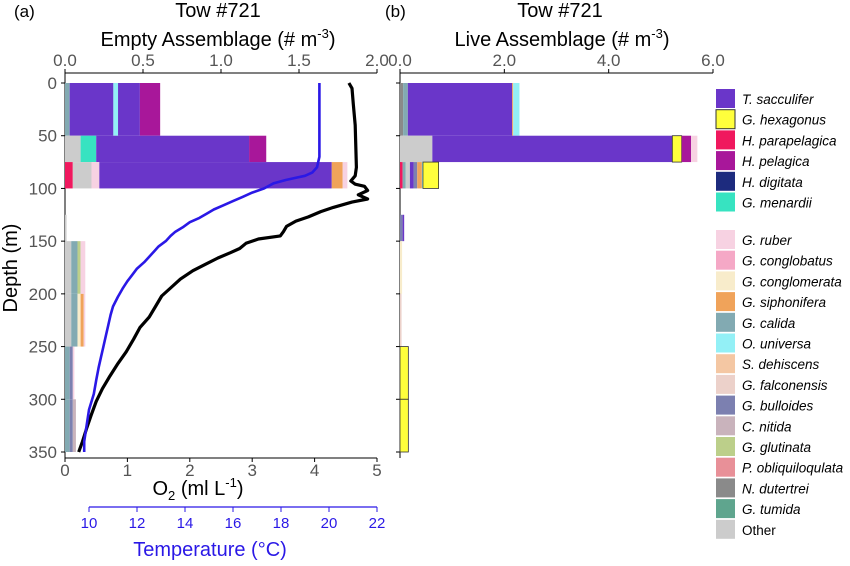  What do you see at coordinates (505, 60) in the screenshot?
I see `panel-b-top-tick-label: 2.0` at bounding box center [505, 60].